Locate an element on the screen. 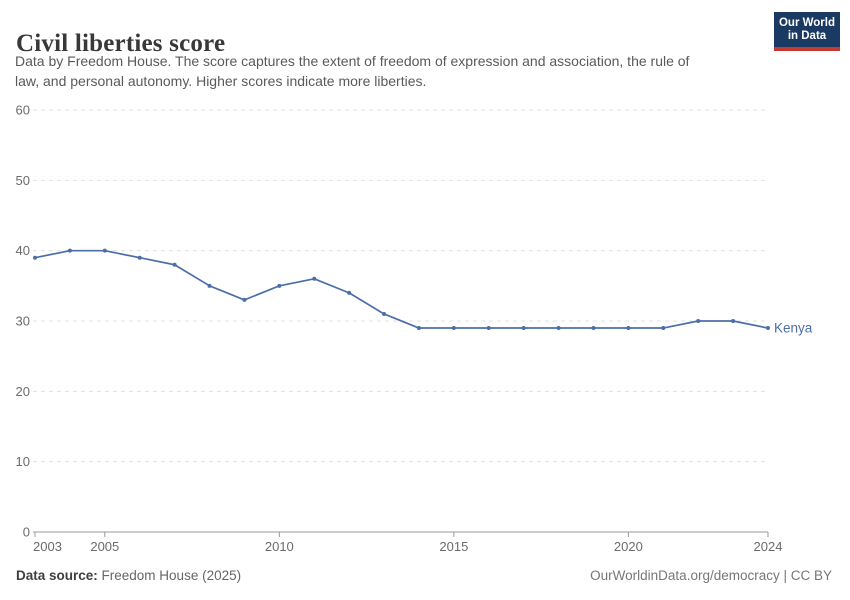 This screenshot has width=850, height=600. y-tick-label: 50 is located at coordinates (23, 180).